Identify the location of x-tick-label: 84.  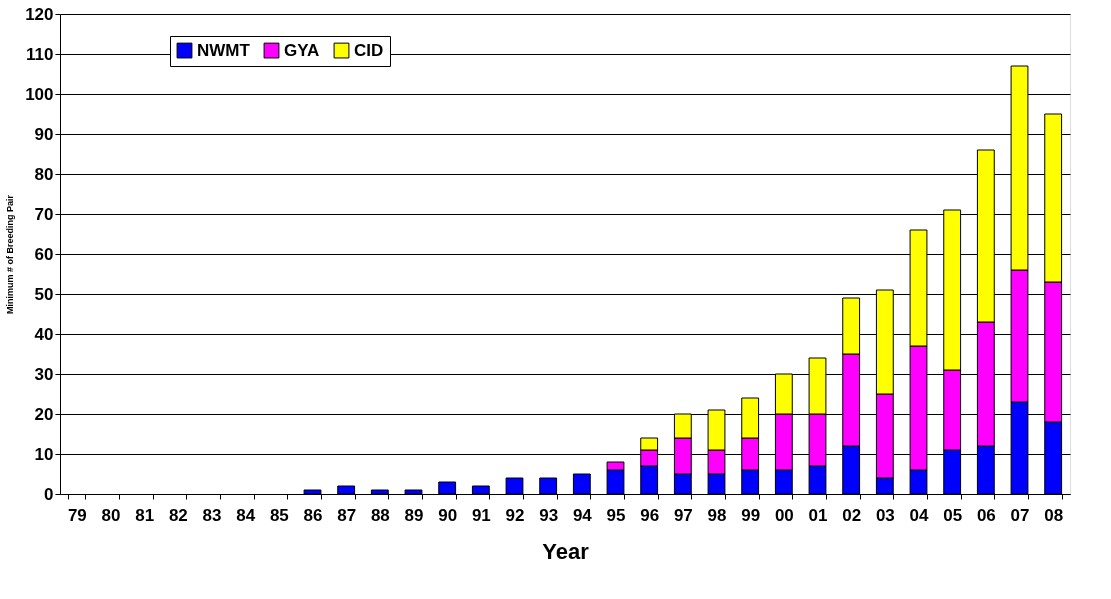
(246, 515).